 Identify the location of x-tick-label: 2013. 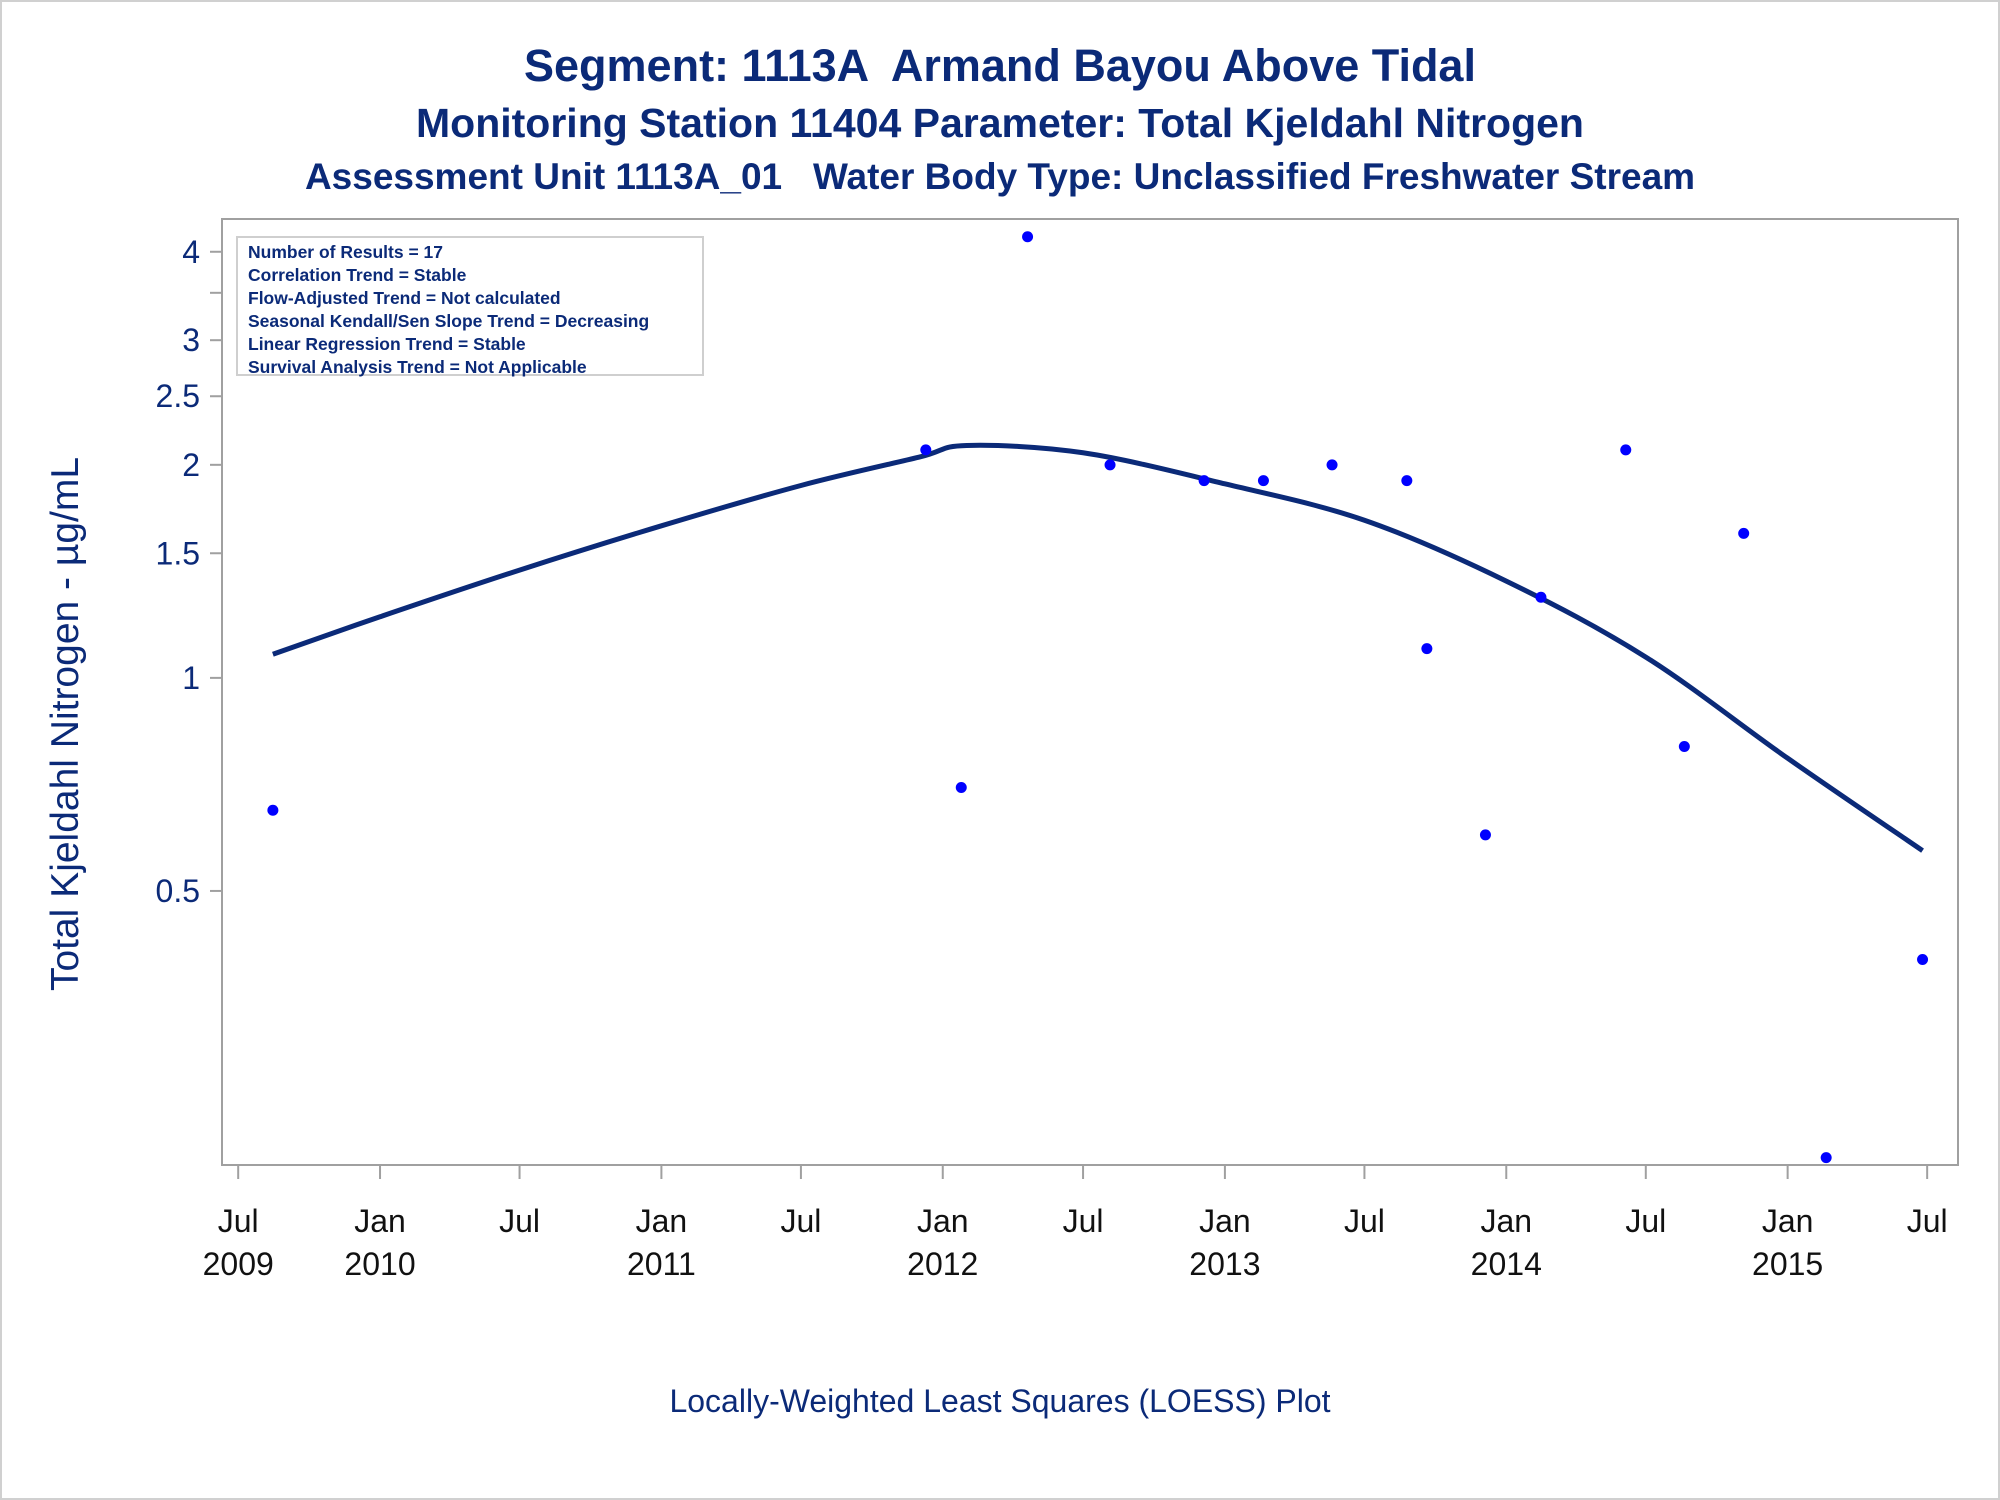
(1224, 1264).